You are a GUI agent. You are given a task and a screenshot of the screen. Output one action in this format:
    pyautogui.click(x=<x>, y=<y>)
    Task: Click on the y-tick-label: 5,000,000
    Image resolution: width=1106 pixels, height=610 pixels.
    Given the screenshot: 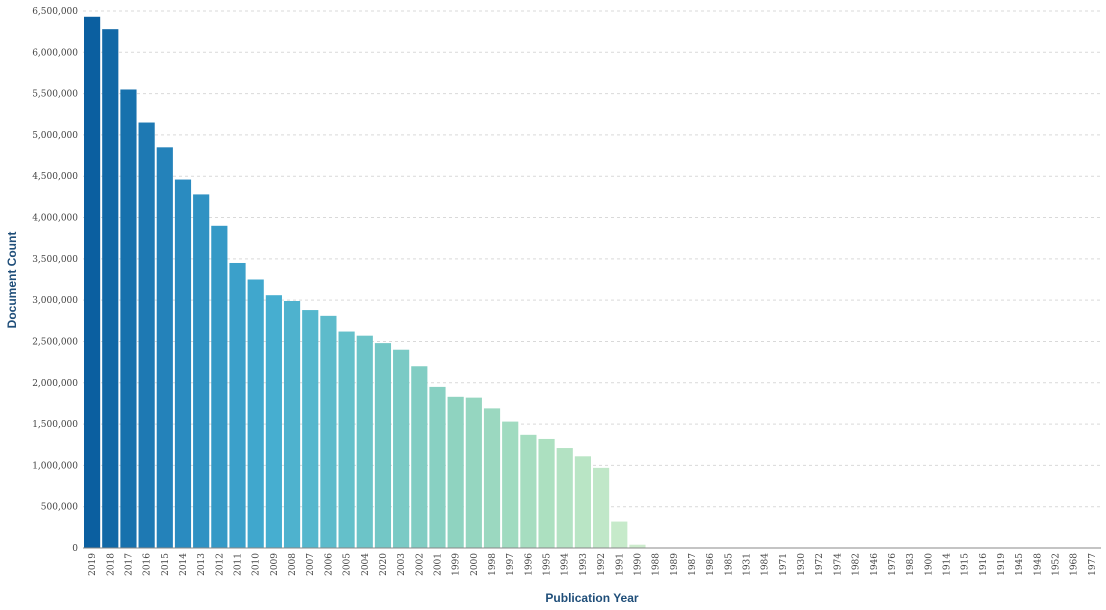 What is the action you would take?
    pyautogui.click(x=55, y=136)
    